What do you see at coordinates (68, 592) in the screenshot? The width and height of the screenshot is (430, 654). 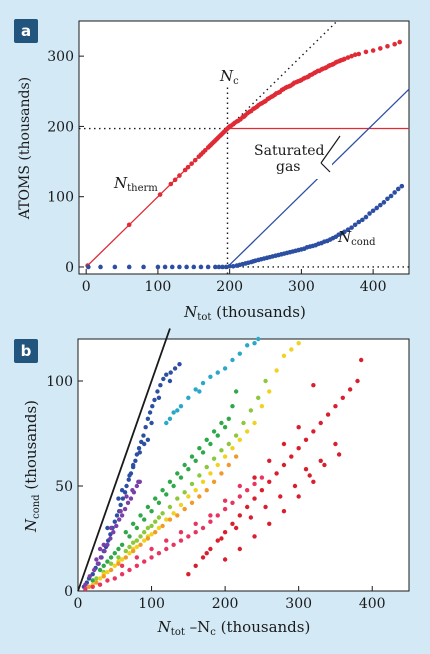 I see `y-tick-label: 0` at bounding box center [68, 592].